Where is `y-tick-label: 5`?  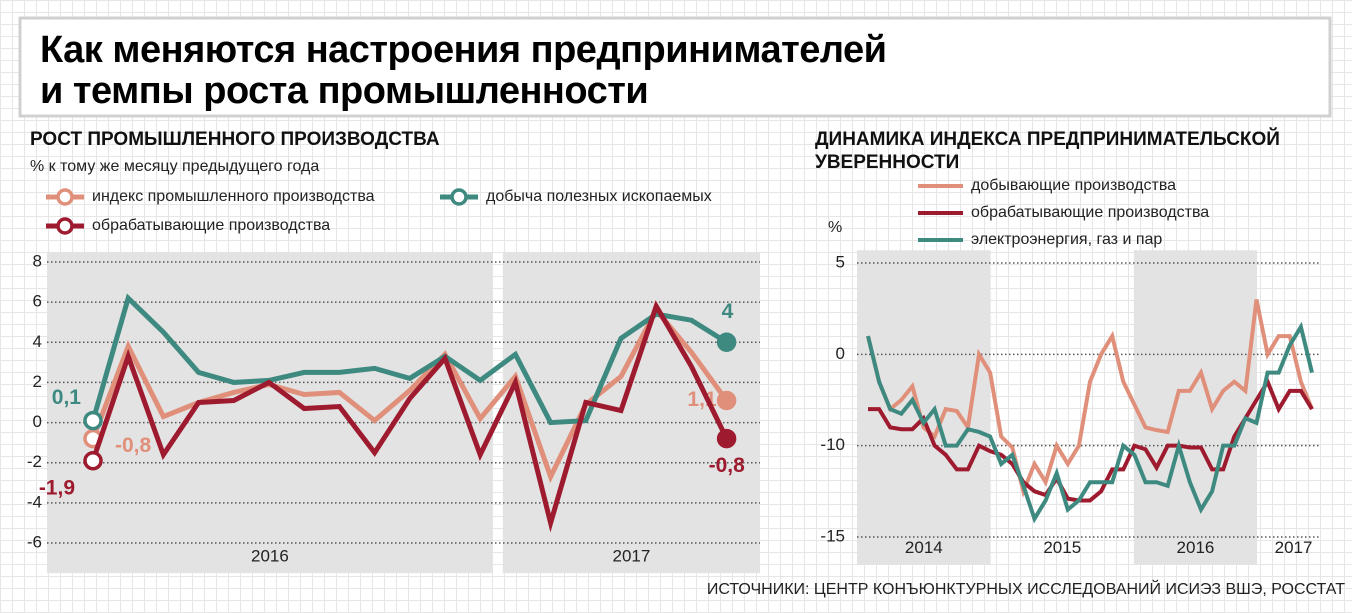
y-tick-label: 5 is located at coordinates (840, 261).